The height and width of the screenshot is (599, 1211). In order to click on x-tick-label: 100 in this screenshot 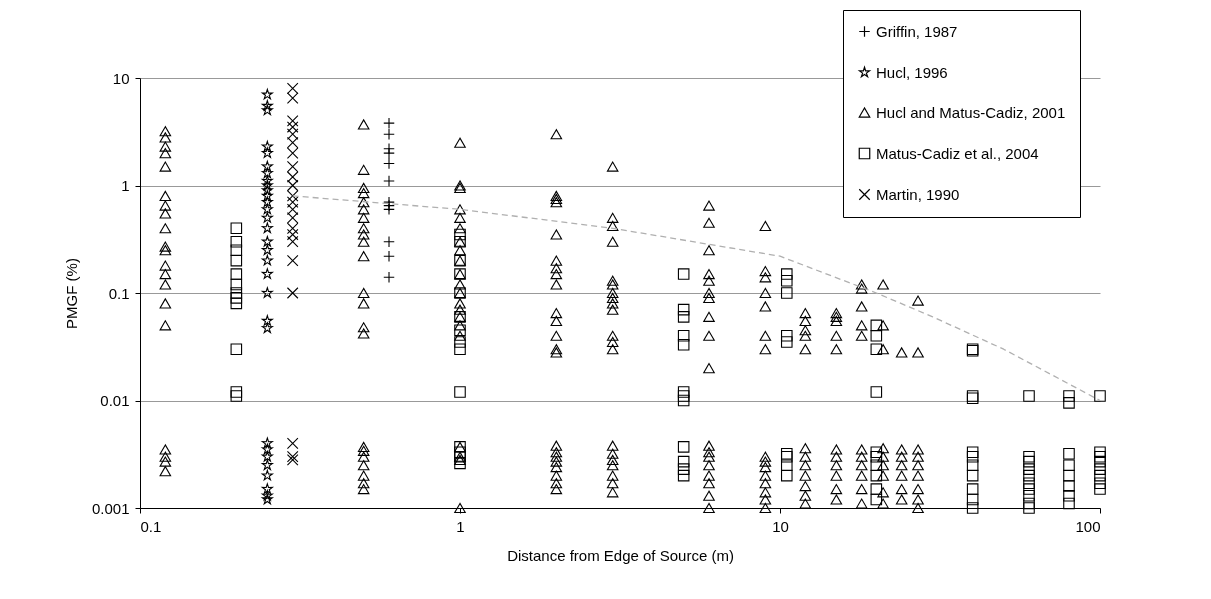, I will do `click(1088, 526)`.